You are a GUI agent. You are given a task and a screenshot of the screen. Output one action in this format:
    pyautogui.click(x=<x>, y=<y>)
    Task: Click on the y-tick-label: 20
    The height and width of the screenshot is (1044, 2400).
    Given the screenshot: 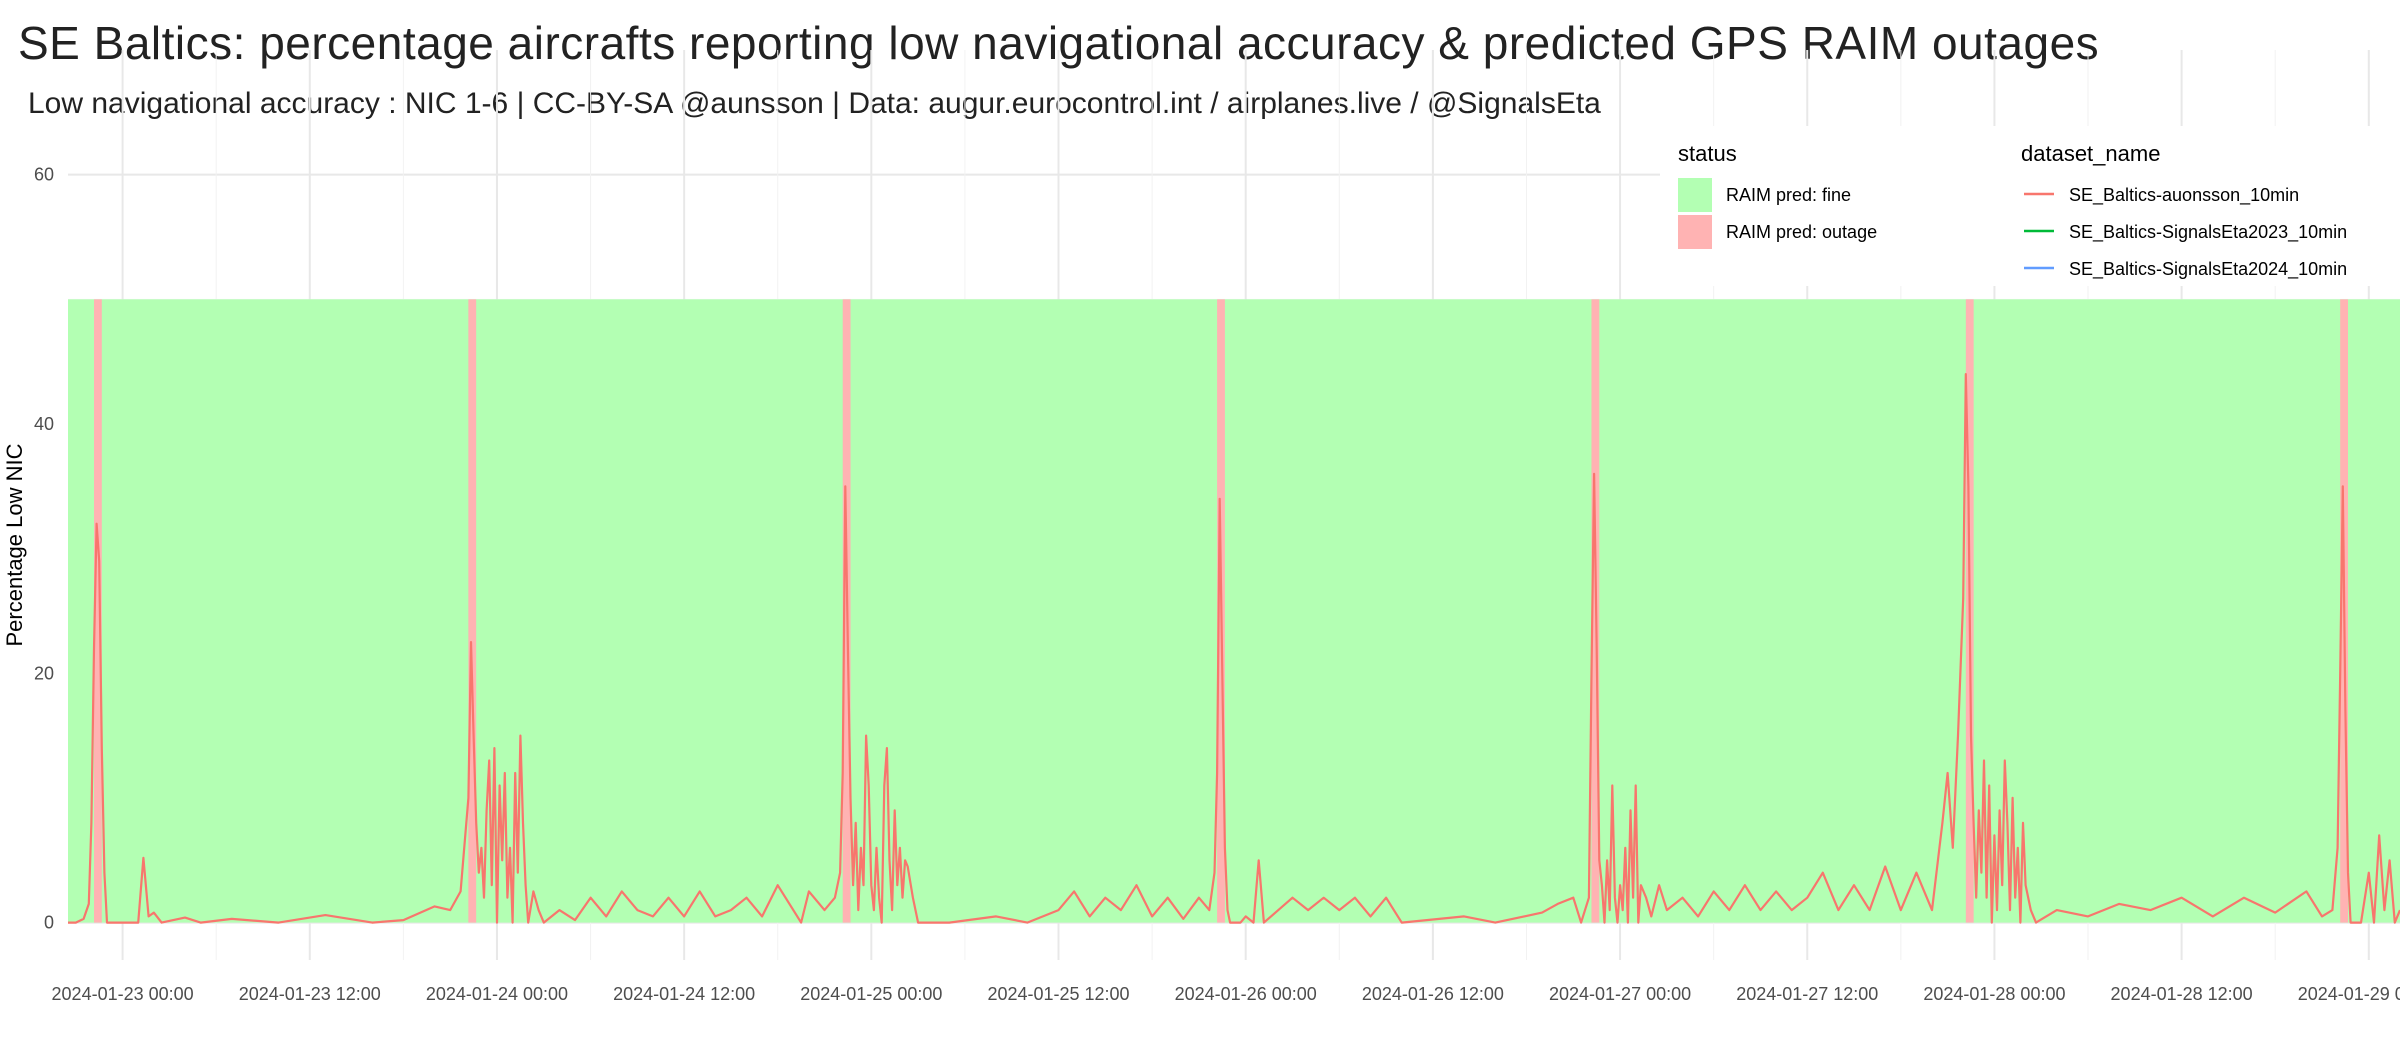 What is the action you would take?
    pyautogui.click(x=44, y=673)
    